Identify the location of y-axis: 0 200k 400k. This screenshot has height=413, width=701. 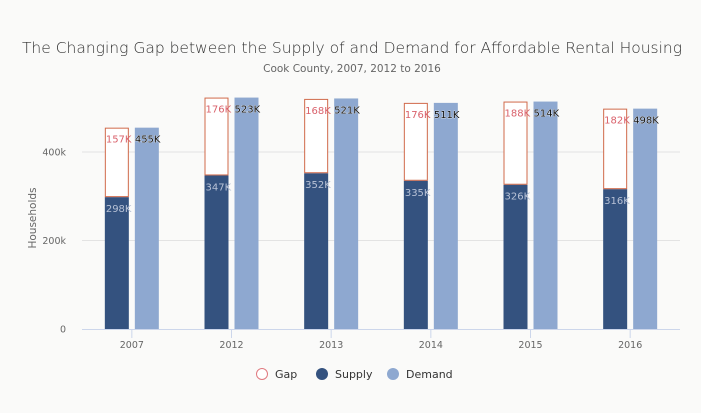
(54, 242).